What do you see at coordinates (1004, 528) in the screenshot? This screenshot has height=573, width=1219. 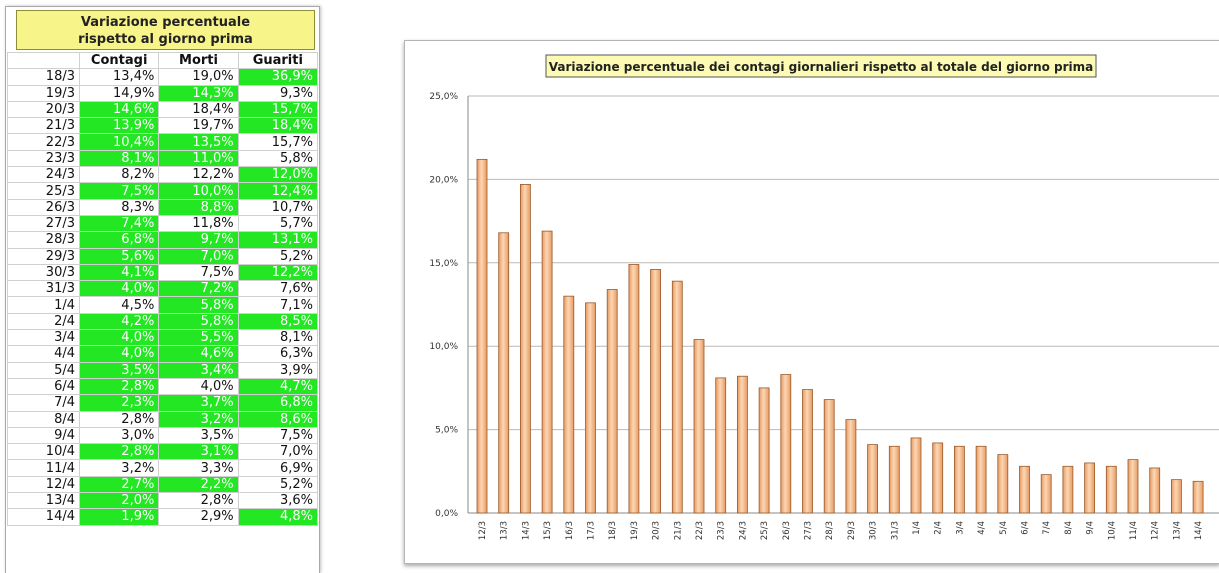 I see `x-tick-label: 5/4` at bounding box center [1004, 528].